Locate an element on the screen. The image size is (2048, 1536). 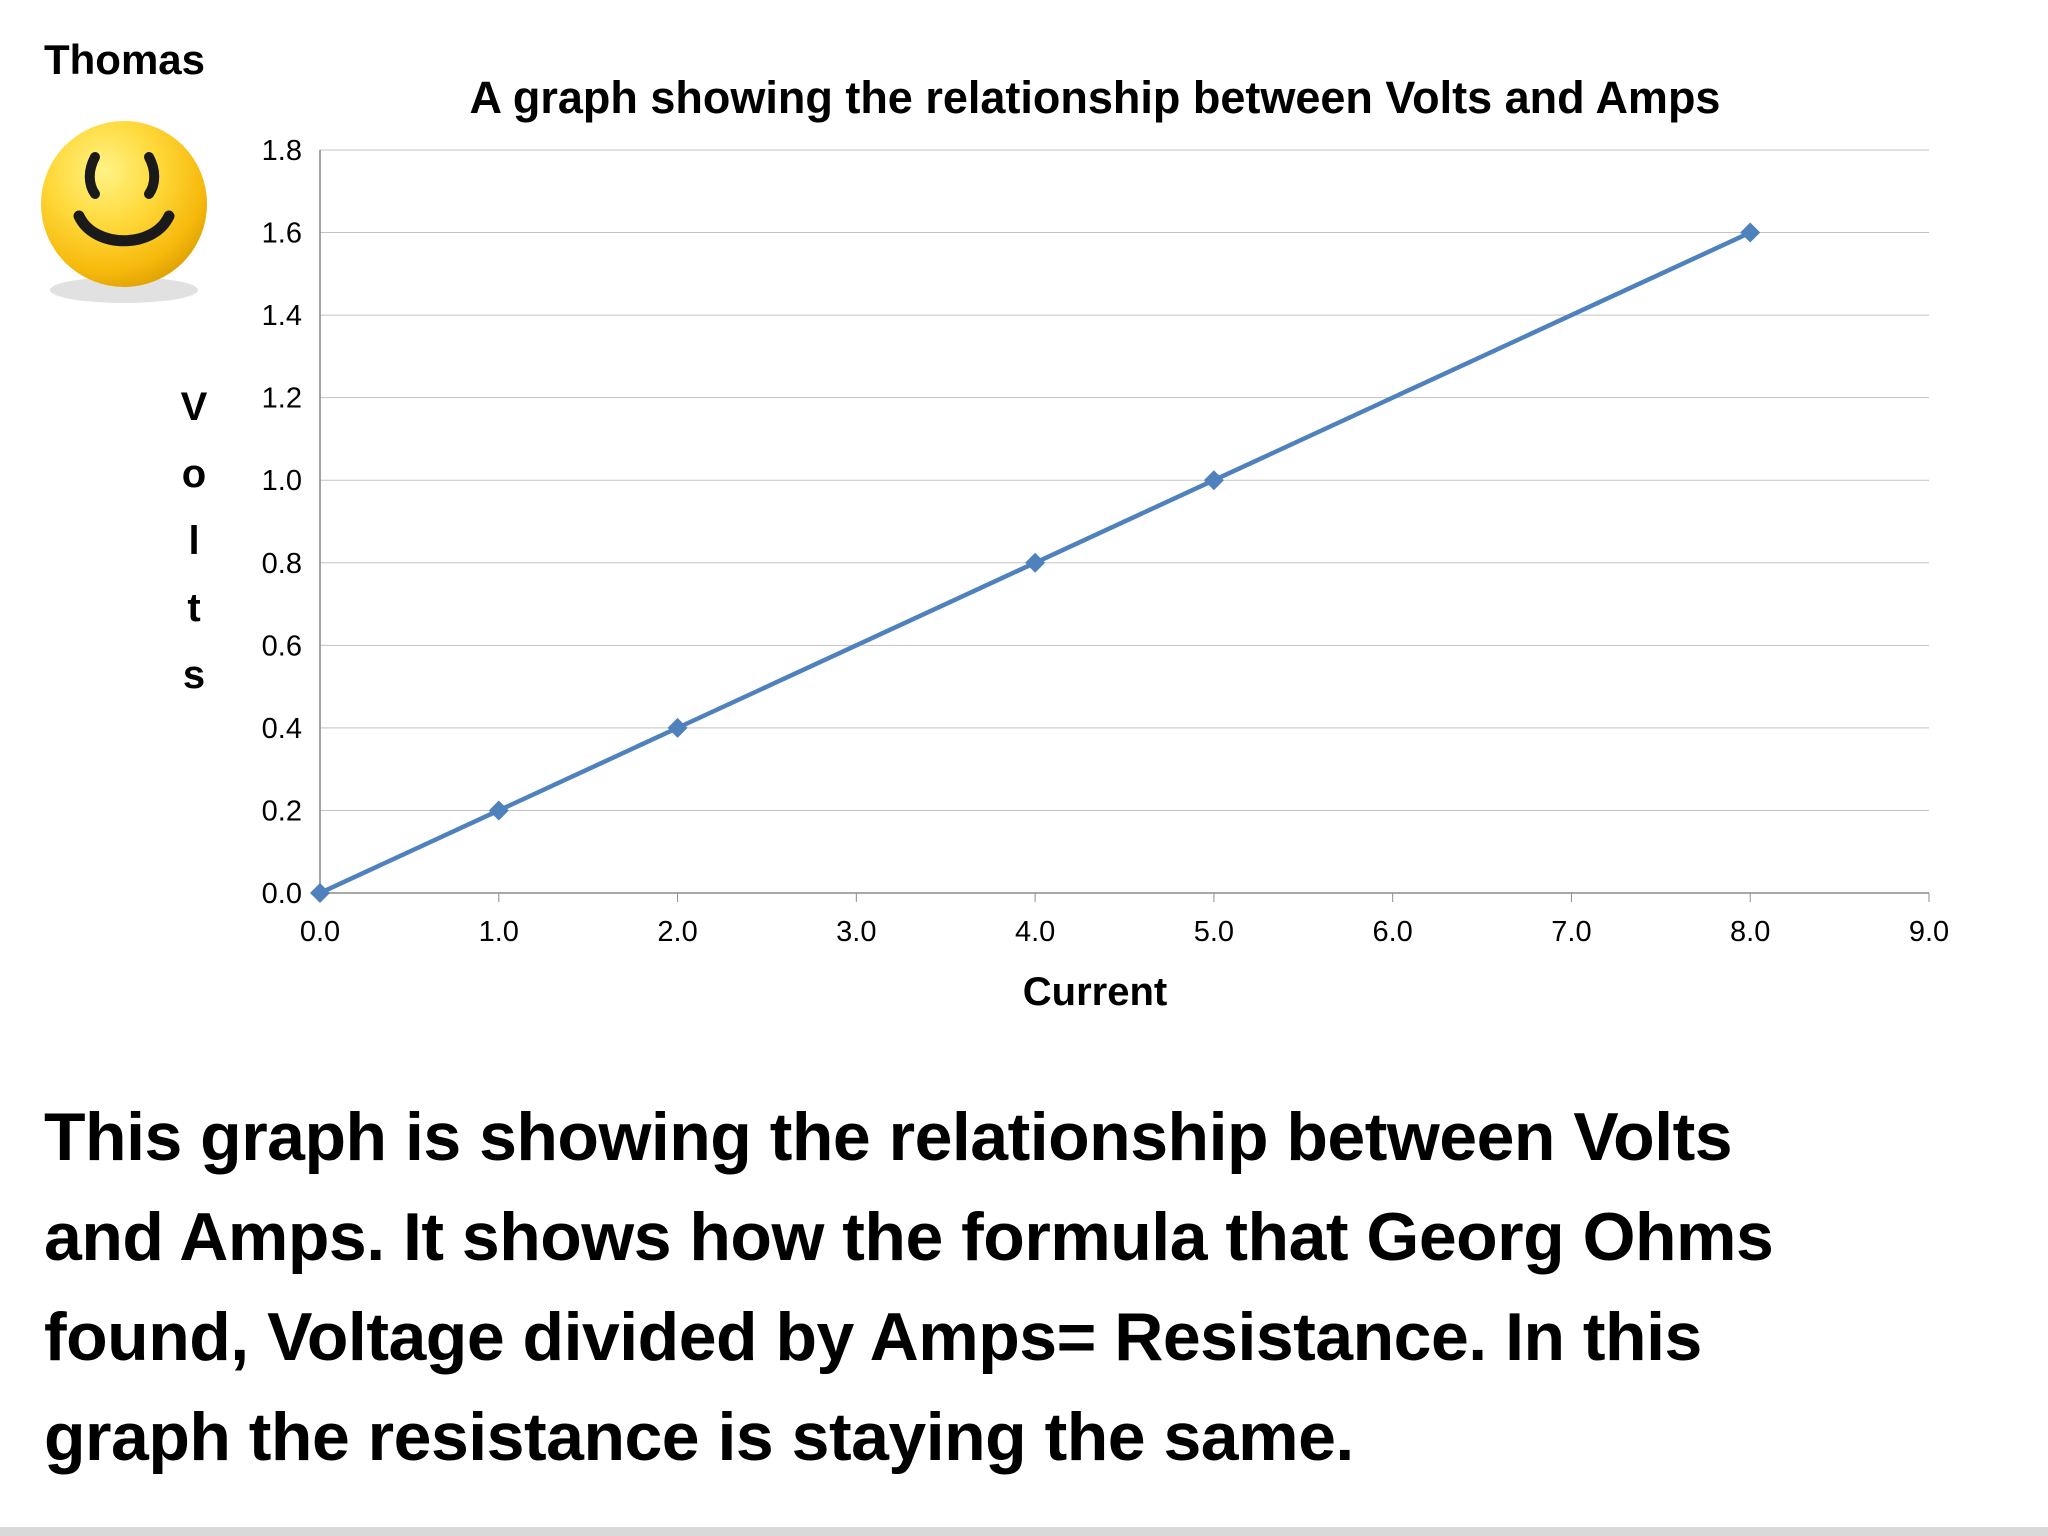
x-tick-label: 4.0 is located at coordinates (1035, 932).